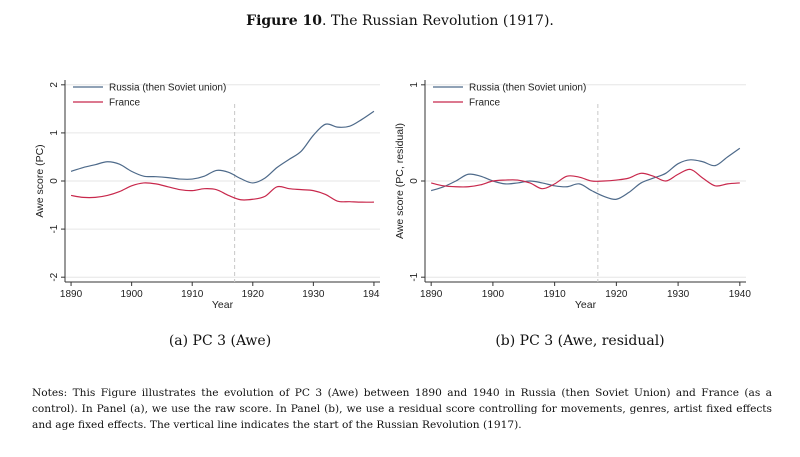 The height and width of the screenshot is (457, 800). I want to click on panel-b-x-tick-label: 1900, so click(493, 294).